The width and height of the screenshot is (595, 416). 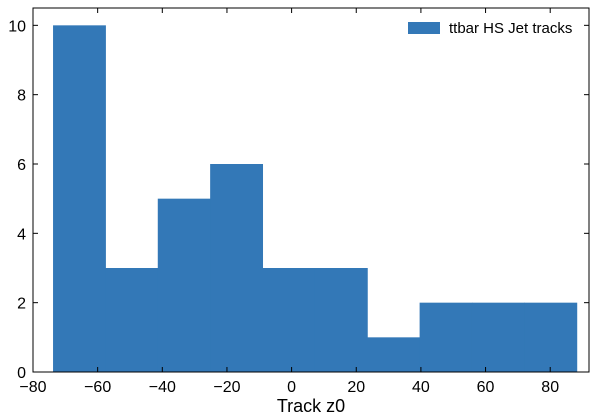 I want to click on y-tick-label: 6, so click(x=21, y=165).